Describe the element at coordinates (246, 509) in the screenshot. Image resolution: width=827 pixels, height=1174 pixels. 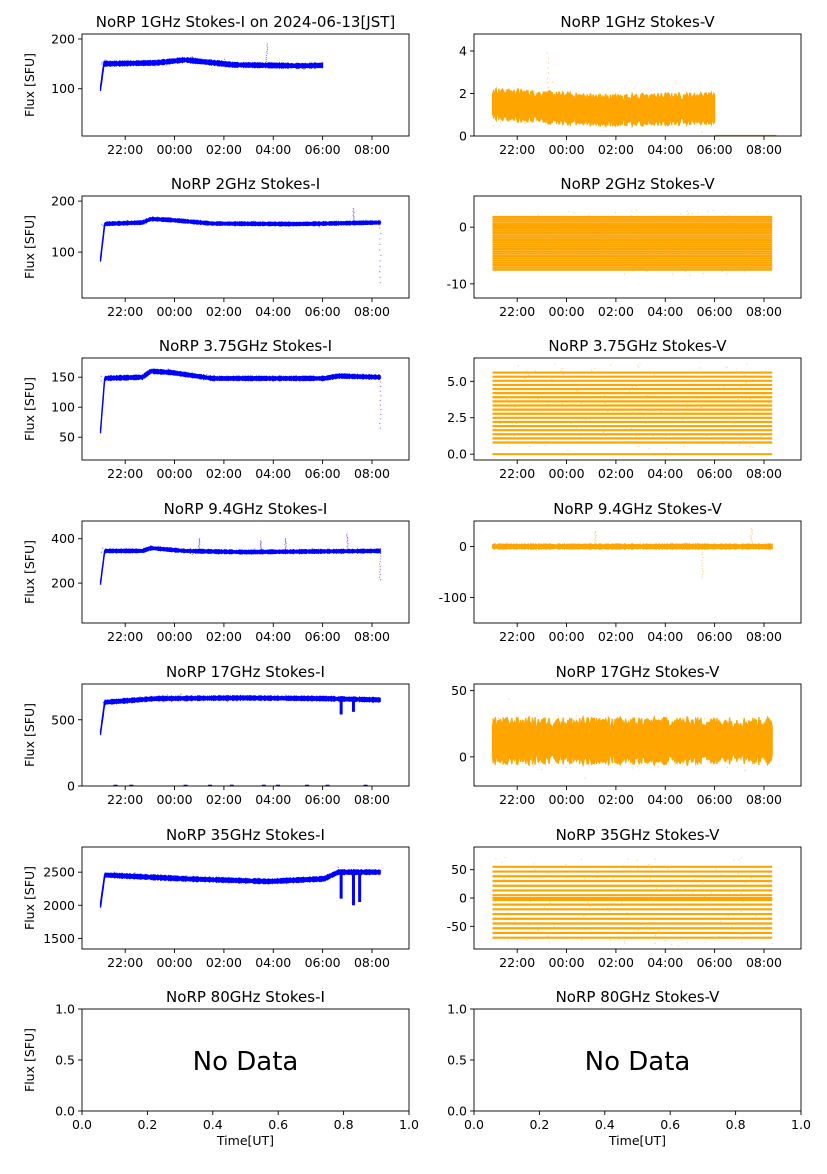
I see `panel-title: NoRP 9.4GHz Stokes-I` at that location.